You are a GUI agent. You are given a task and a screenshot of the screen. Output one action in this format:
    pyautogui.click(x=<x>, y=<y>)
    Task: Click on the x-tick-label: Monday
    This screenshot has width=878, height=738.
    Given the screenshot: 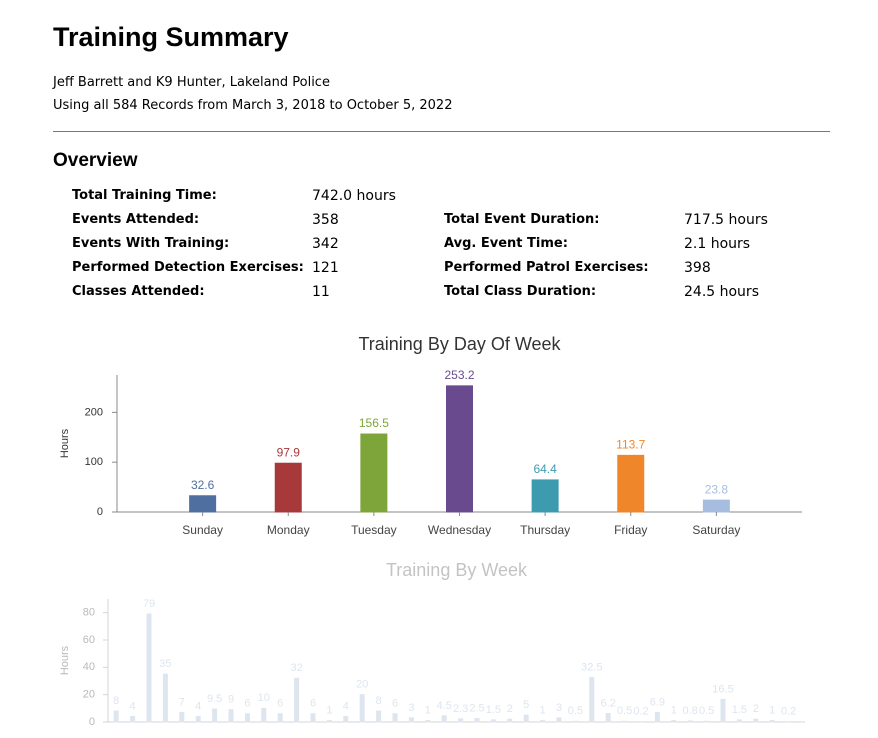 What is the action you would take?
    pyautogui.click(x=288, y=530)
    